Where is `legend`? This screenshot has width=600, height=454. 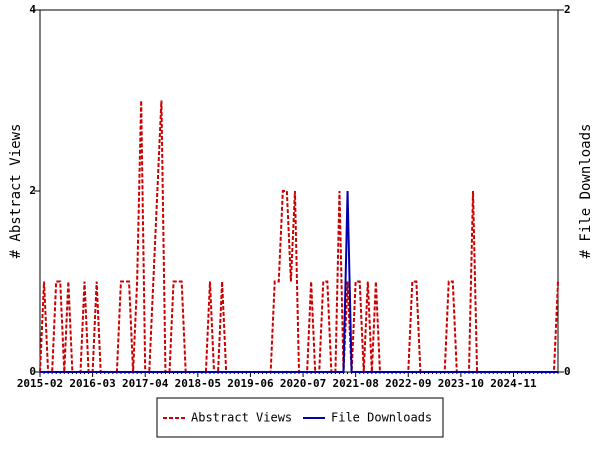
legend is located at coordinates (300, 417).